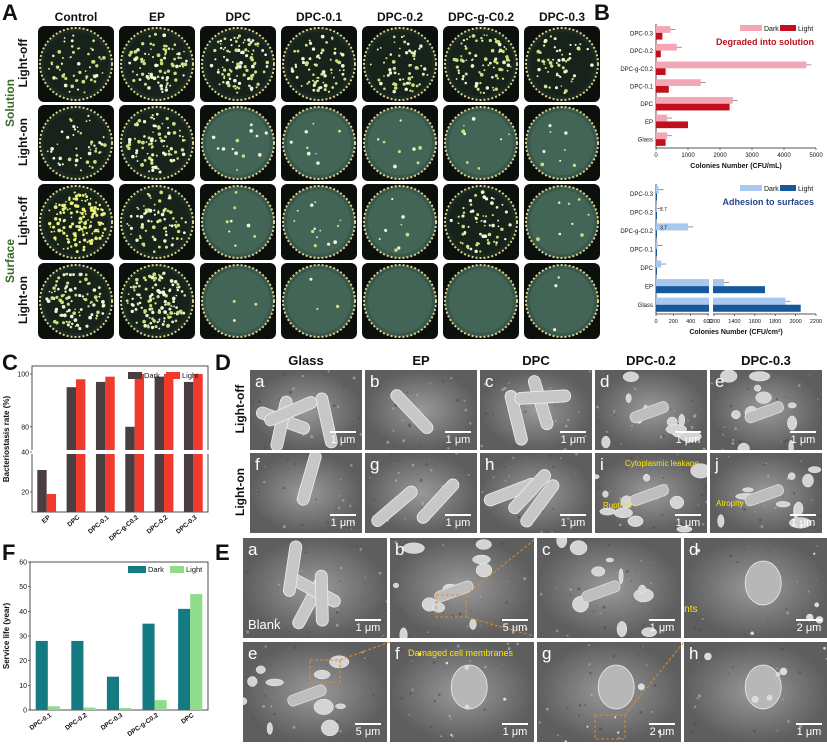  Describe the element at coordinates (690, 322) in the screenshot. I see `x-tick-label: 400` at that location.